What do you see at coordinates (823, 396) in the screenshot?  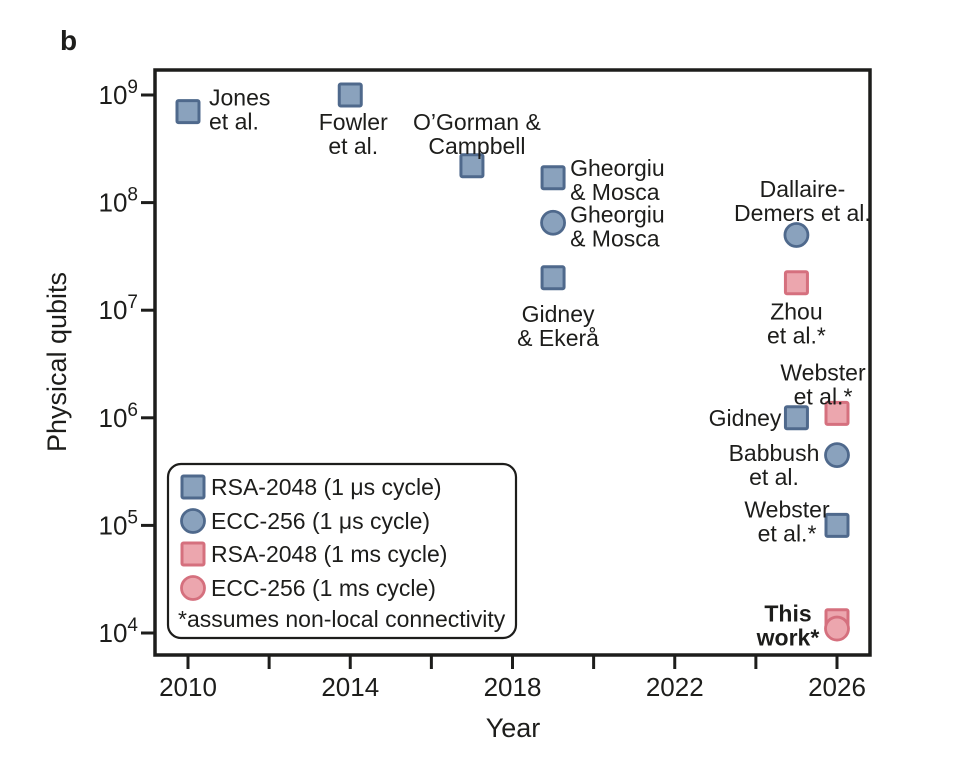 I see `point-label-webster-et-al-ms-line2: et al.*` at bounding box center [823, 396].